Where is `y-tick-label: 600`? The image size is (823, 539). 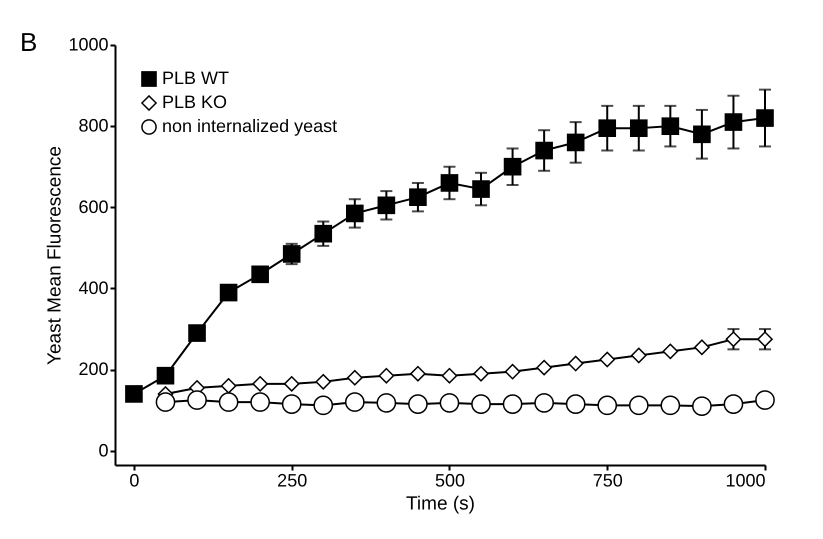 y-tick-label: 600 is located at coordinates (93, 206).